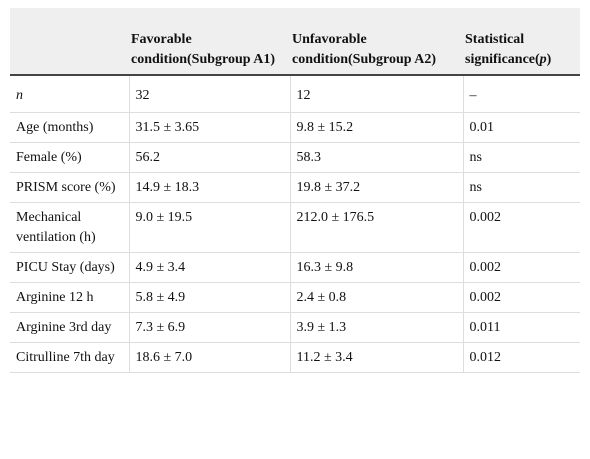 This screenshot has width=590, height=459. Describe the element at coordinates (70, 297) in the screenshot. I see `row-label: Arginine 12 h` at that location.